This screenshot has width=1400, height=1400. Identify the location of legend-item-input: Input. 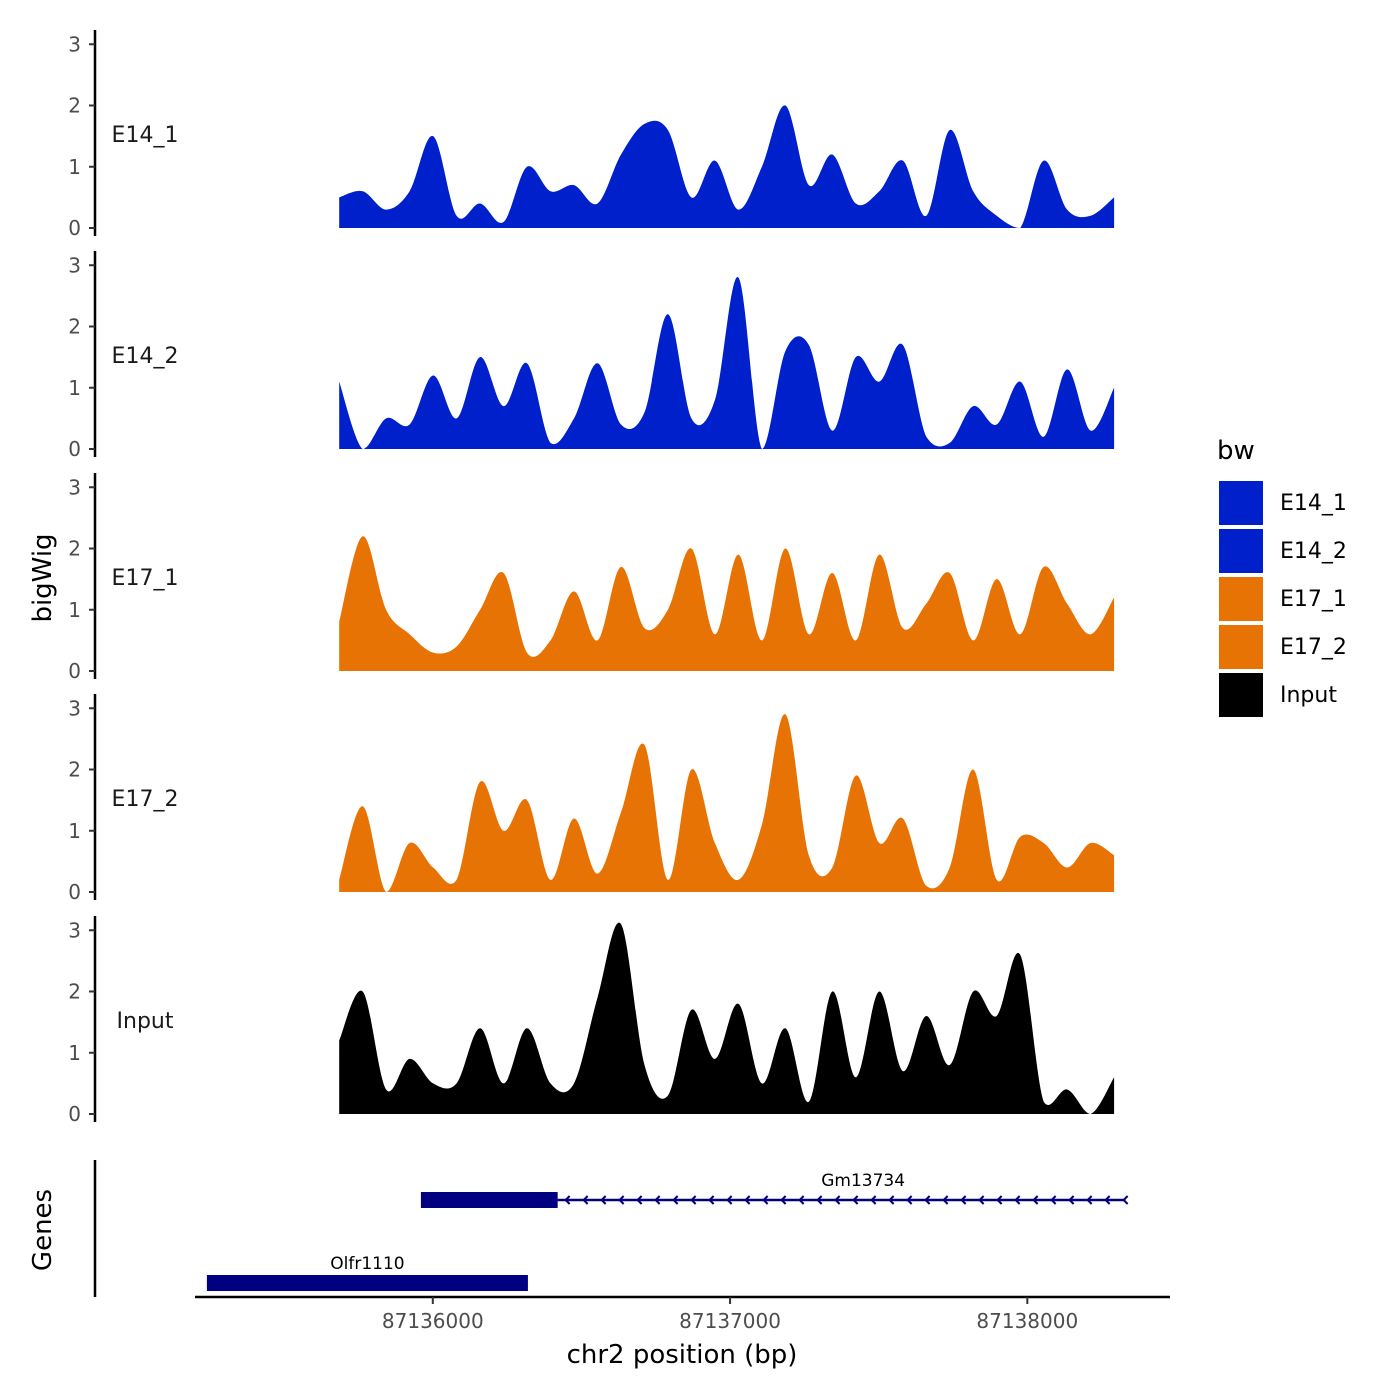
(1278, 695).